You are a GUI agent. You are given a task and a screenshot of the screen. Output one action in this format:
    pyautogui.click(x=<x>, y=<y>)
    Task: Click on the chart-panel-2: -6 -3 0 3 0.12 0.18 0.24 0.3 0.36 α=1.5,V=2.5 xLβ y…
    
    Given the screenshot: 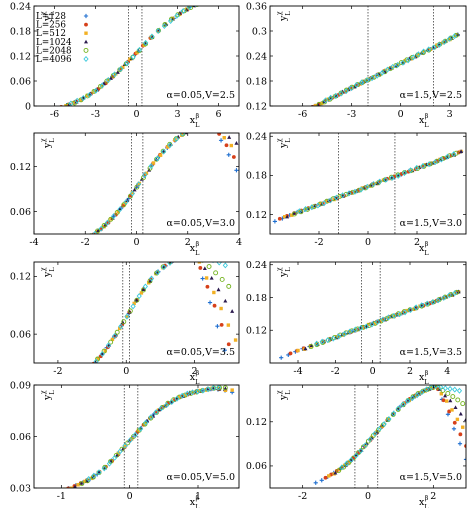 What is the action you would take?
    pyautogui.click(x=356, y=65)
    